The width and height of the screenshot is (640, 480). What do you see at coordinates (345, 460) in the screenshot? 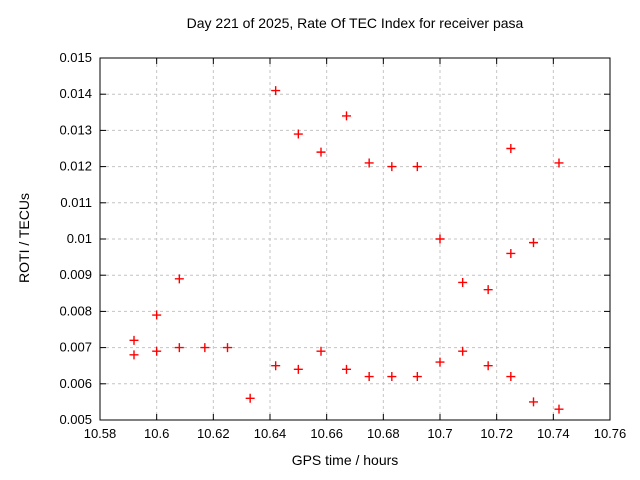
I see `x-axis-label: GPS time / hours` at bounding box center [345, 460].